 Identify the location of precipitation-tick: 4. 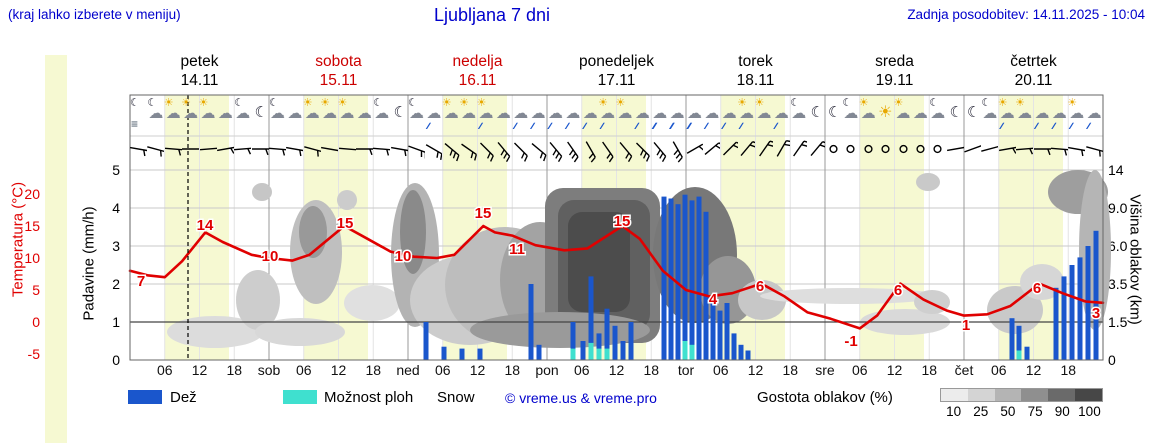
(116, 208).